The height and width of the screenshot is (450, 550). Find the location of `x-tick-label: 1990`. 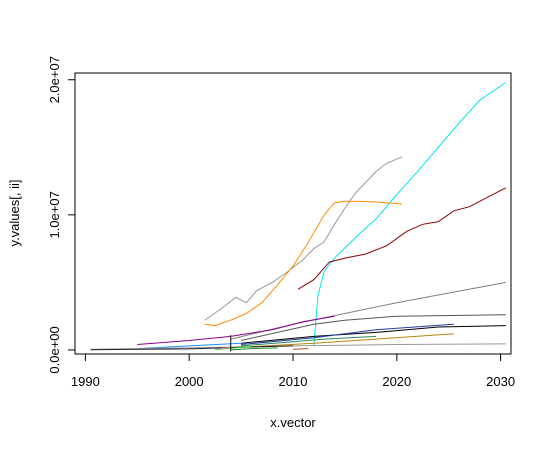

x-tick-label: 1990 is located at coordinates (85, 381).